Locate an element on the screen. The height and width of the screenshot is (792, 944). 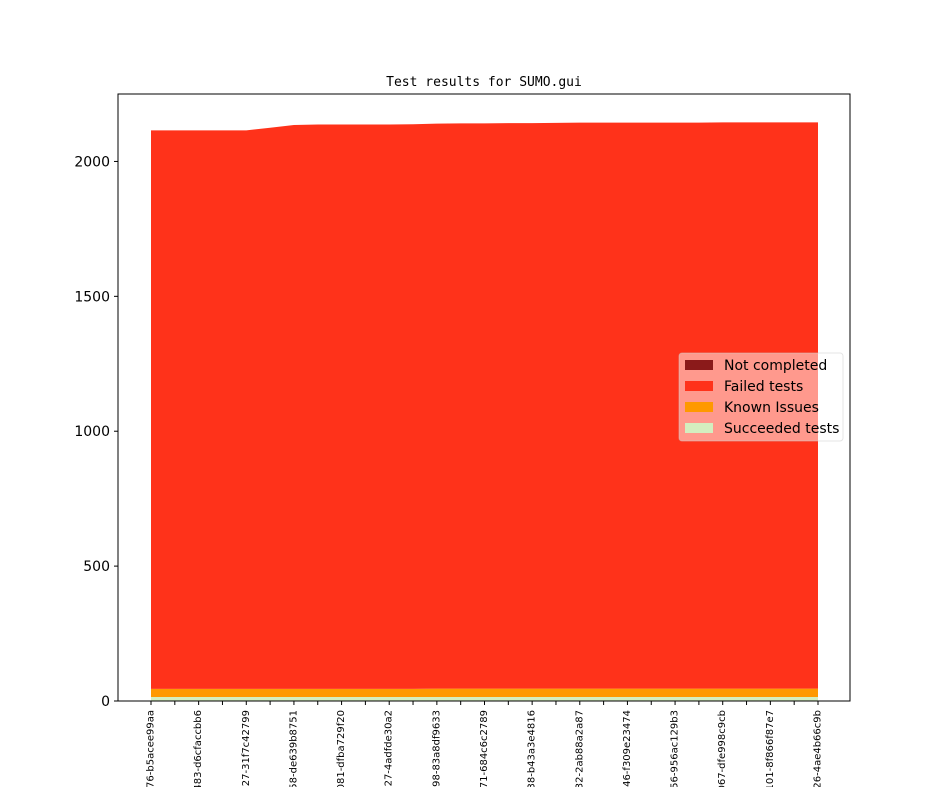
legend-label-succeeded-tests: Succeeded tests is located at coordinates (781, 429).